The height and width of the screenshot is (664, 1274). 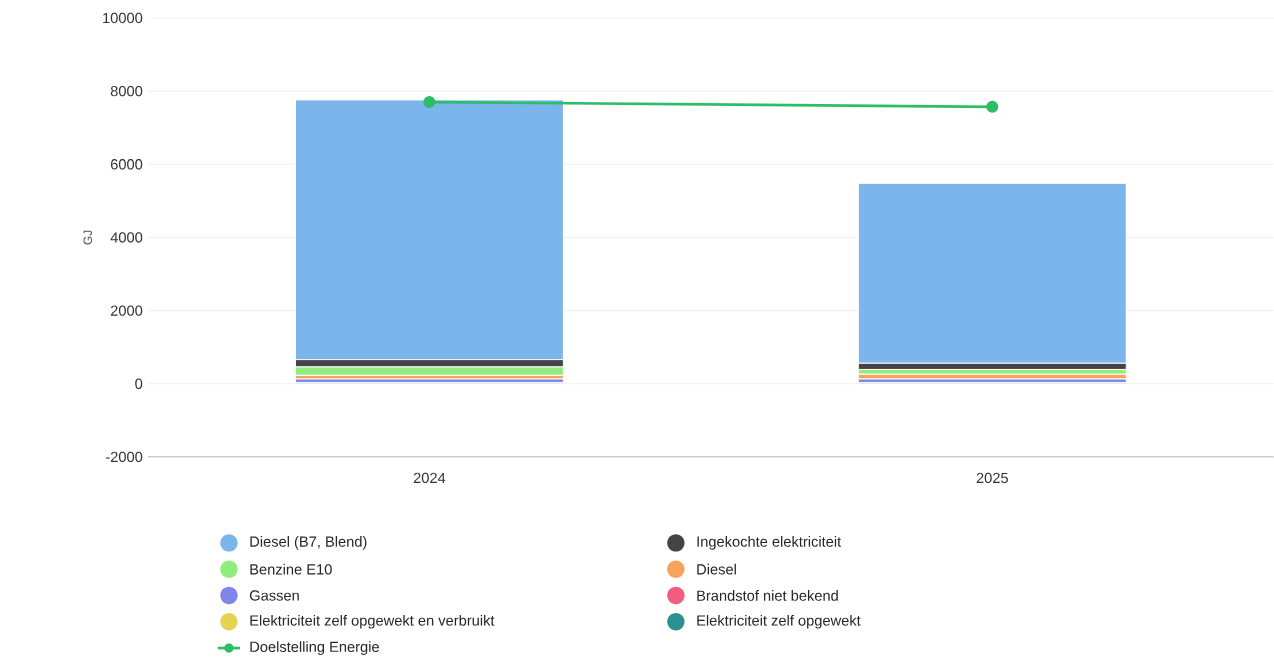 I want to click on x-tick-label: 2024, so click(x=429, y=478).